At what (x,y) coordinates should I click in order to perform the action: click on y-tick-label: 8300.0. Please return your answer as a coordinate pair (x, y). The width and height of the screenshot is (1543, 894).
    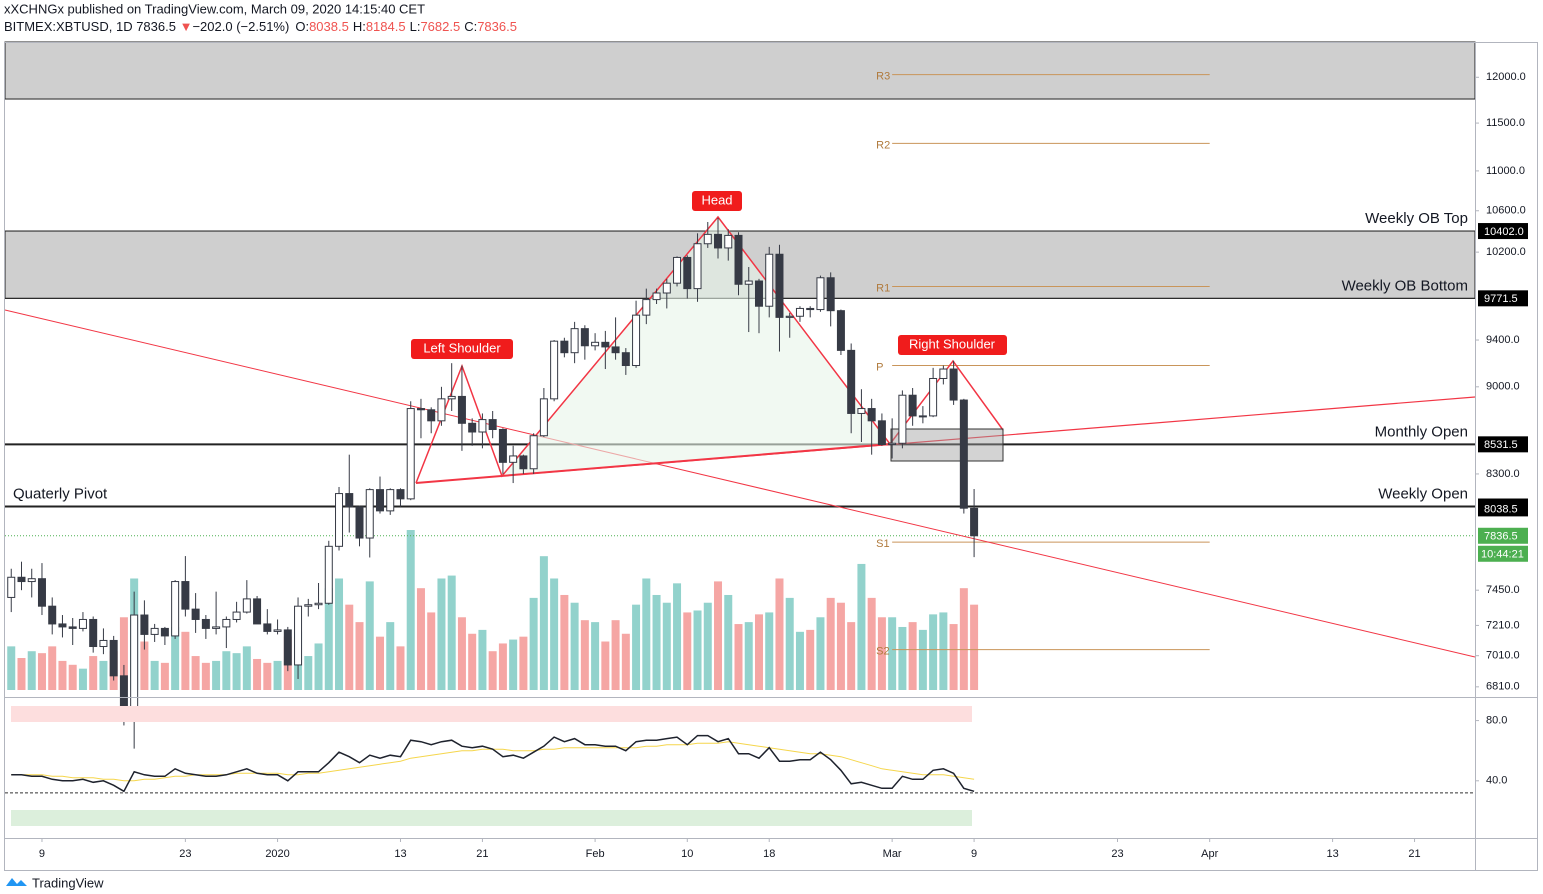
    Looking at the image, I should click on (1503, 474).